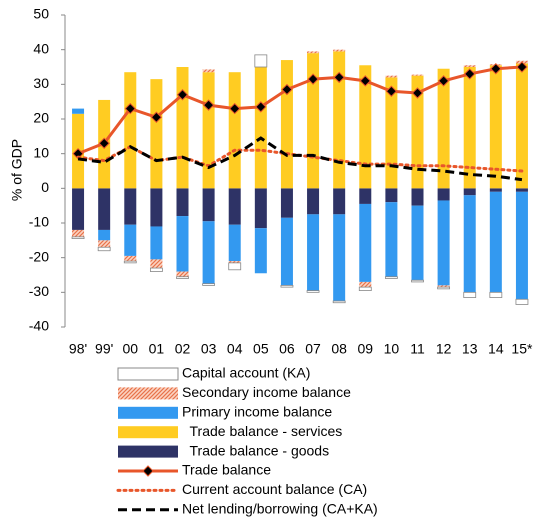 This screenshot has width=535, height=526. Describe the element at coordinates (262, 431) in the screenshot. I see `legend-label: Trade balance - services` at that location.